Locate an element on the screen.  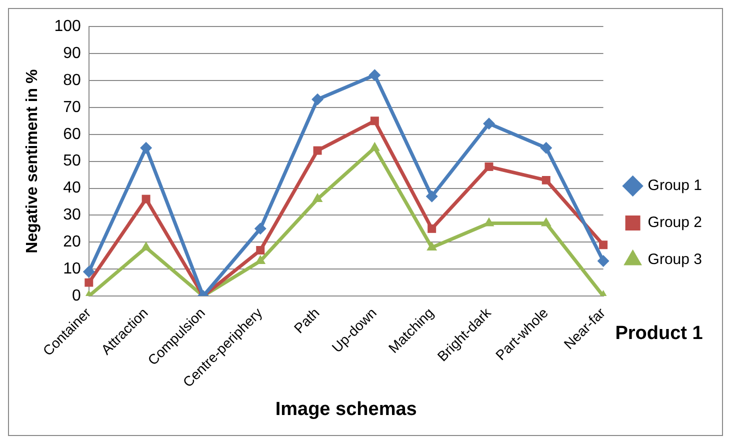
y-tick-label: 70 is located at coordinates (72, 107).